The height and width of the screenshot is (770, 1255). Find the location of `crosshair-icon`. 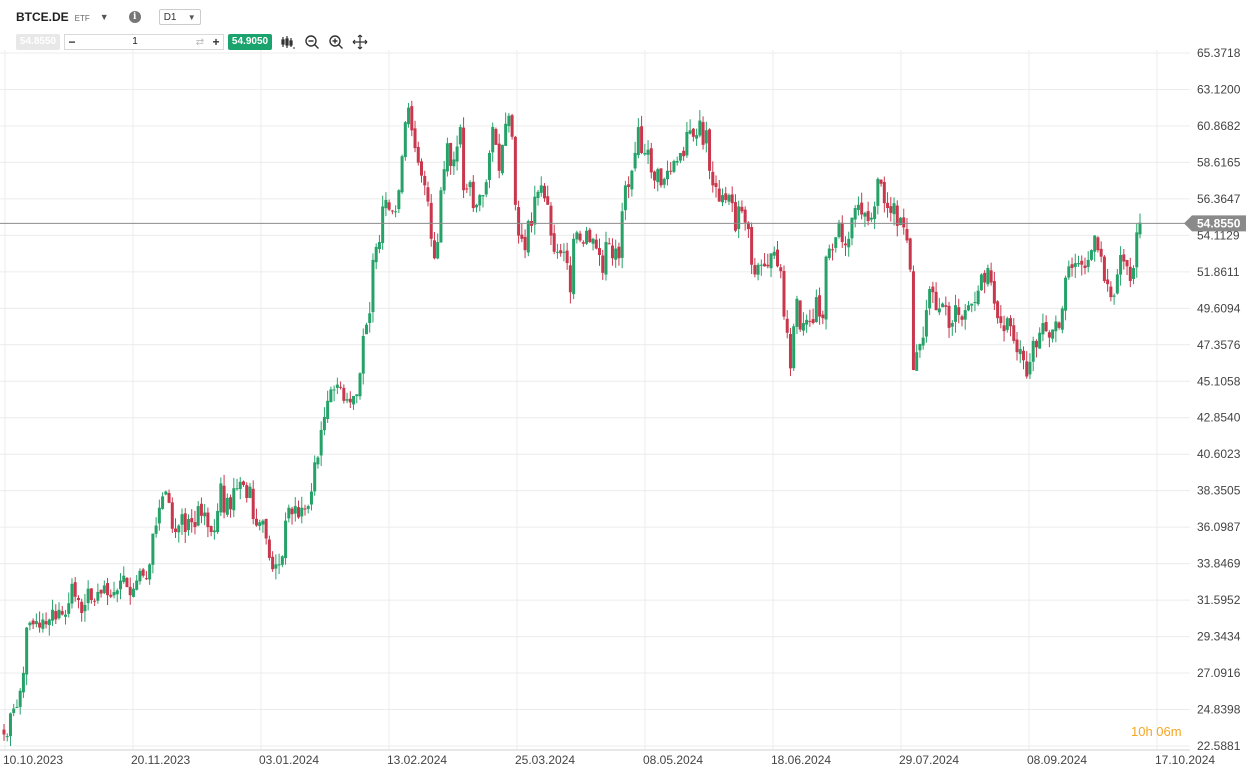

crosshair-icon is located at coordinates (360, 42).